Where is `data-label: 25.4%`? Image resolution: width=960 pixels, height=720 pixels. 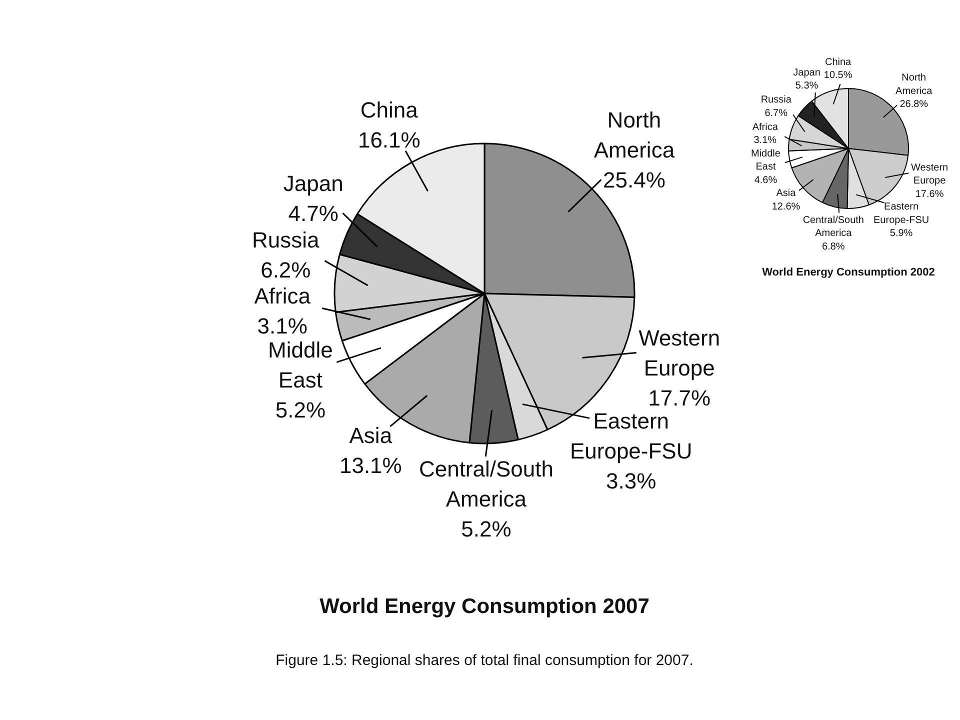 data-label: 25.4% is located at coordinates (634, 179).